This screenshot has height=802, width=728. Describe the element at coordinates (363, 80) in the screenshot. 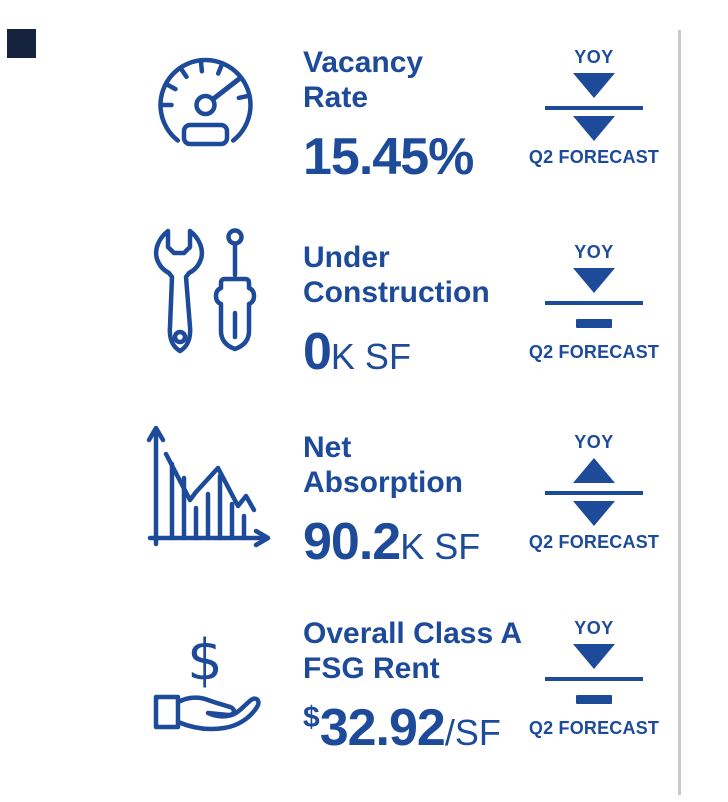

I see `metric-title: Vacancy Rate` at that location.